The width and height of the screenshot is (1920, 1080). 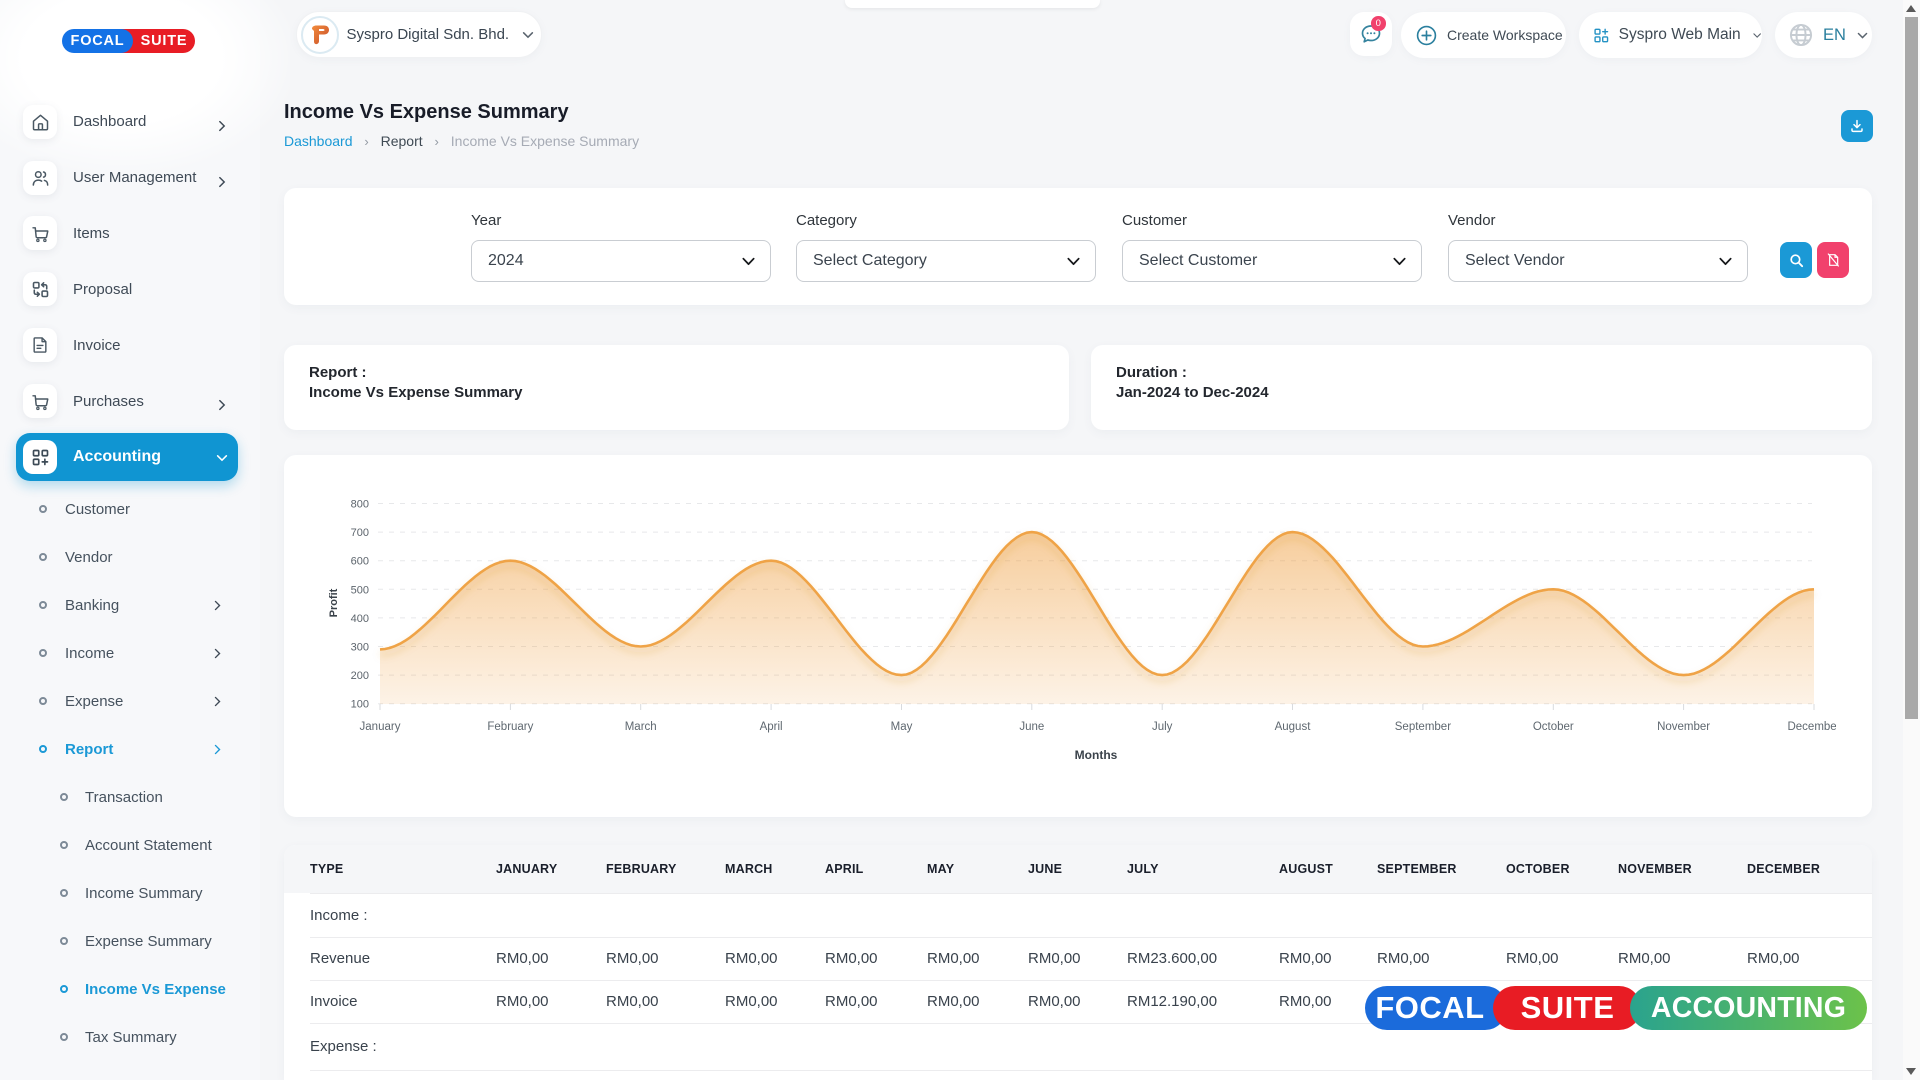 What do you see at coordinates (1553, 727) in the screenshot?
I see `svg-text: October` at bounding box center [1553, 727].